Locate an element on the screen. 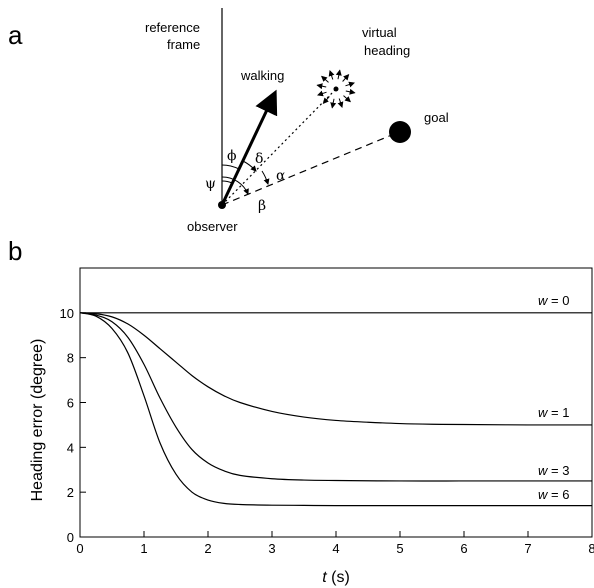 The height and width of the screenshot is (588, 594). virtual-heading-label-2: heading is located at coordinates (387, 50).